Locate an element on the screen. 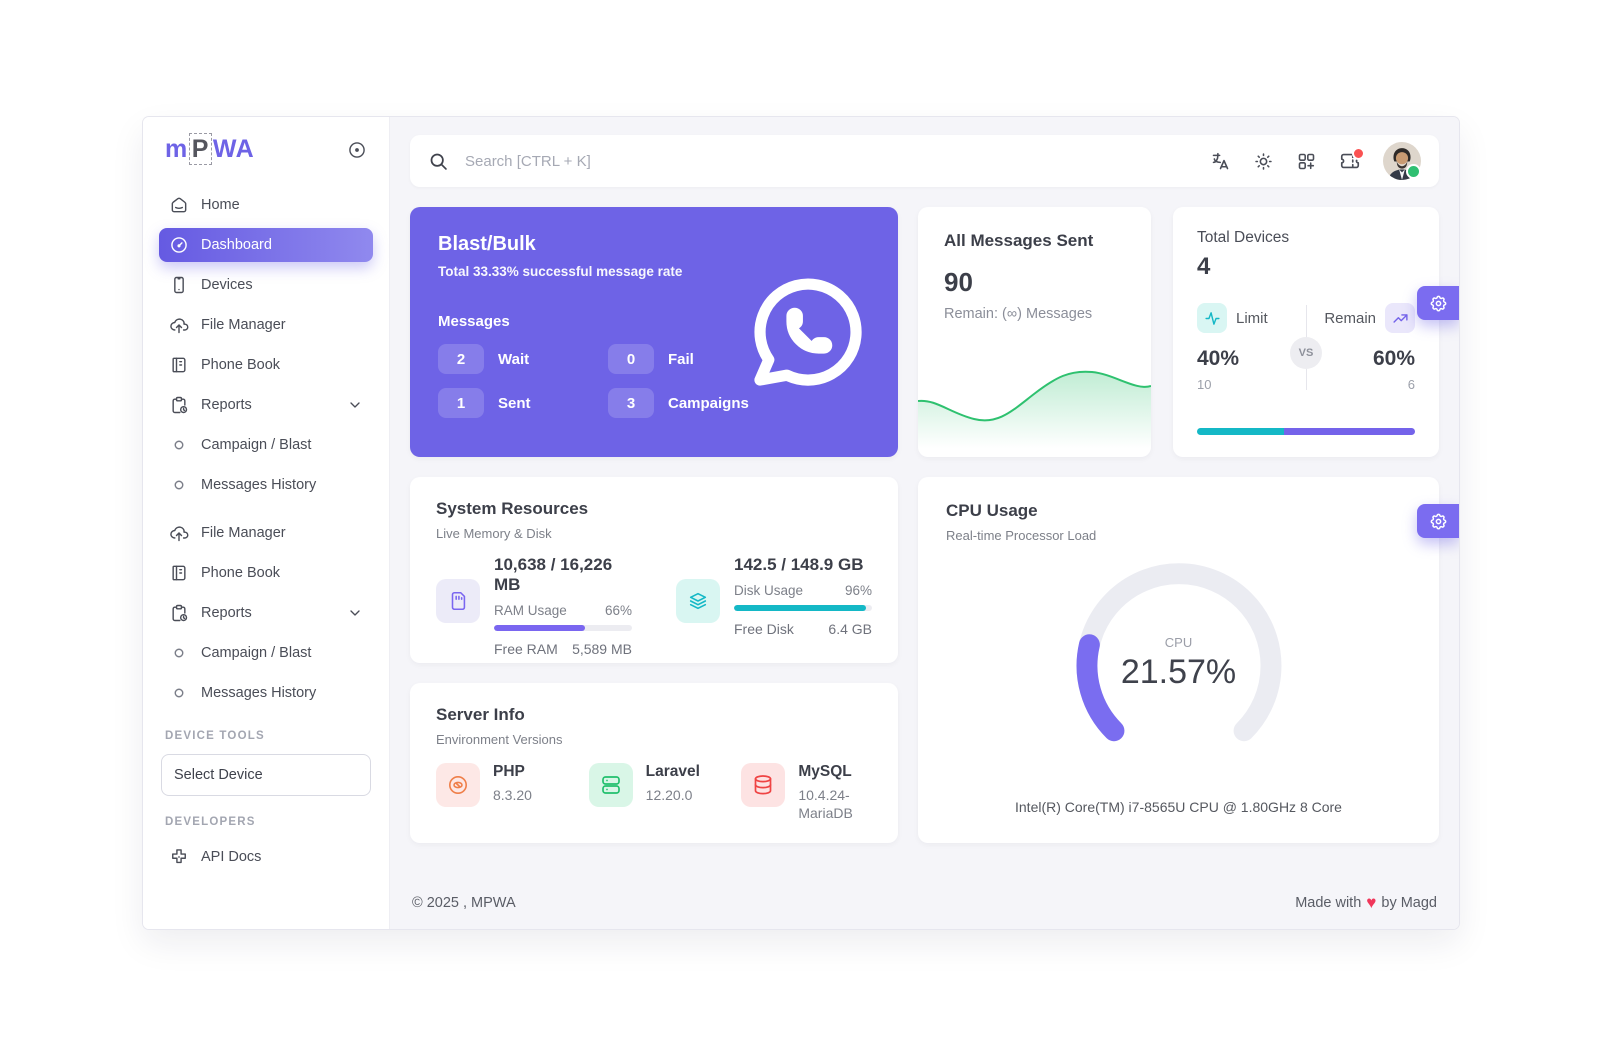 The height and width of the screenshot is (1053, 1600). sidebar-item-campaign-blast-2: Campaign / Blast is located at coordinates (266, 653).